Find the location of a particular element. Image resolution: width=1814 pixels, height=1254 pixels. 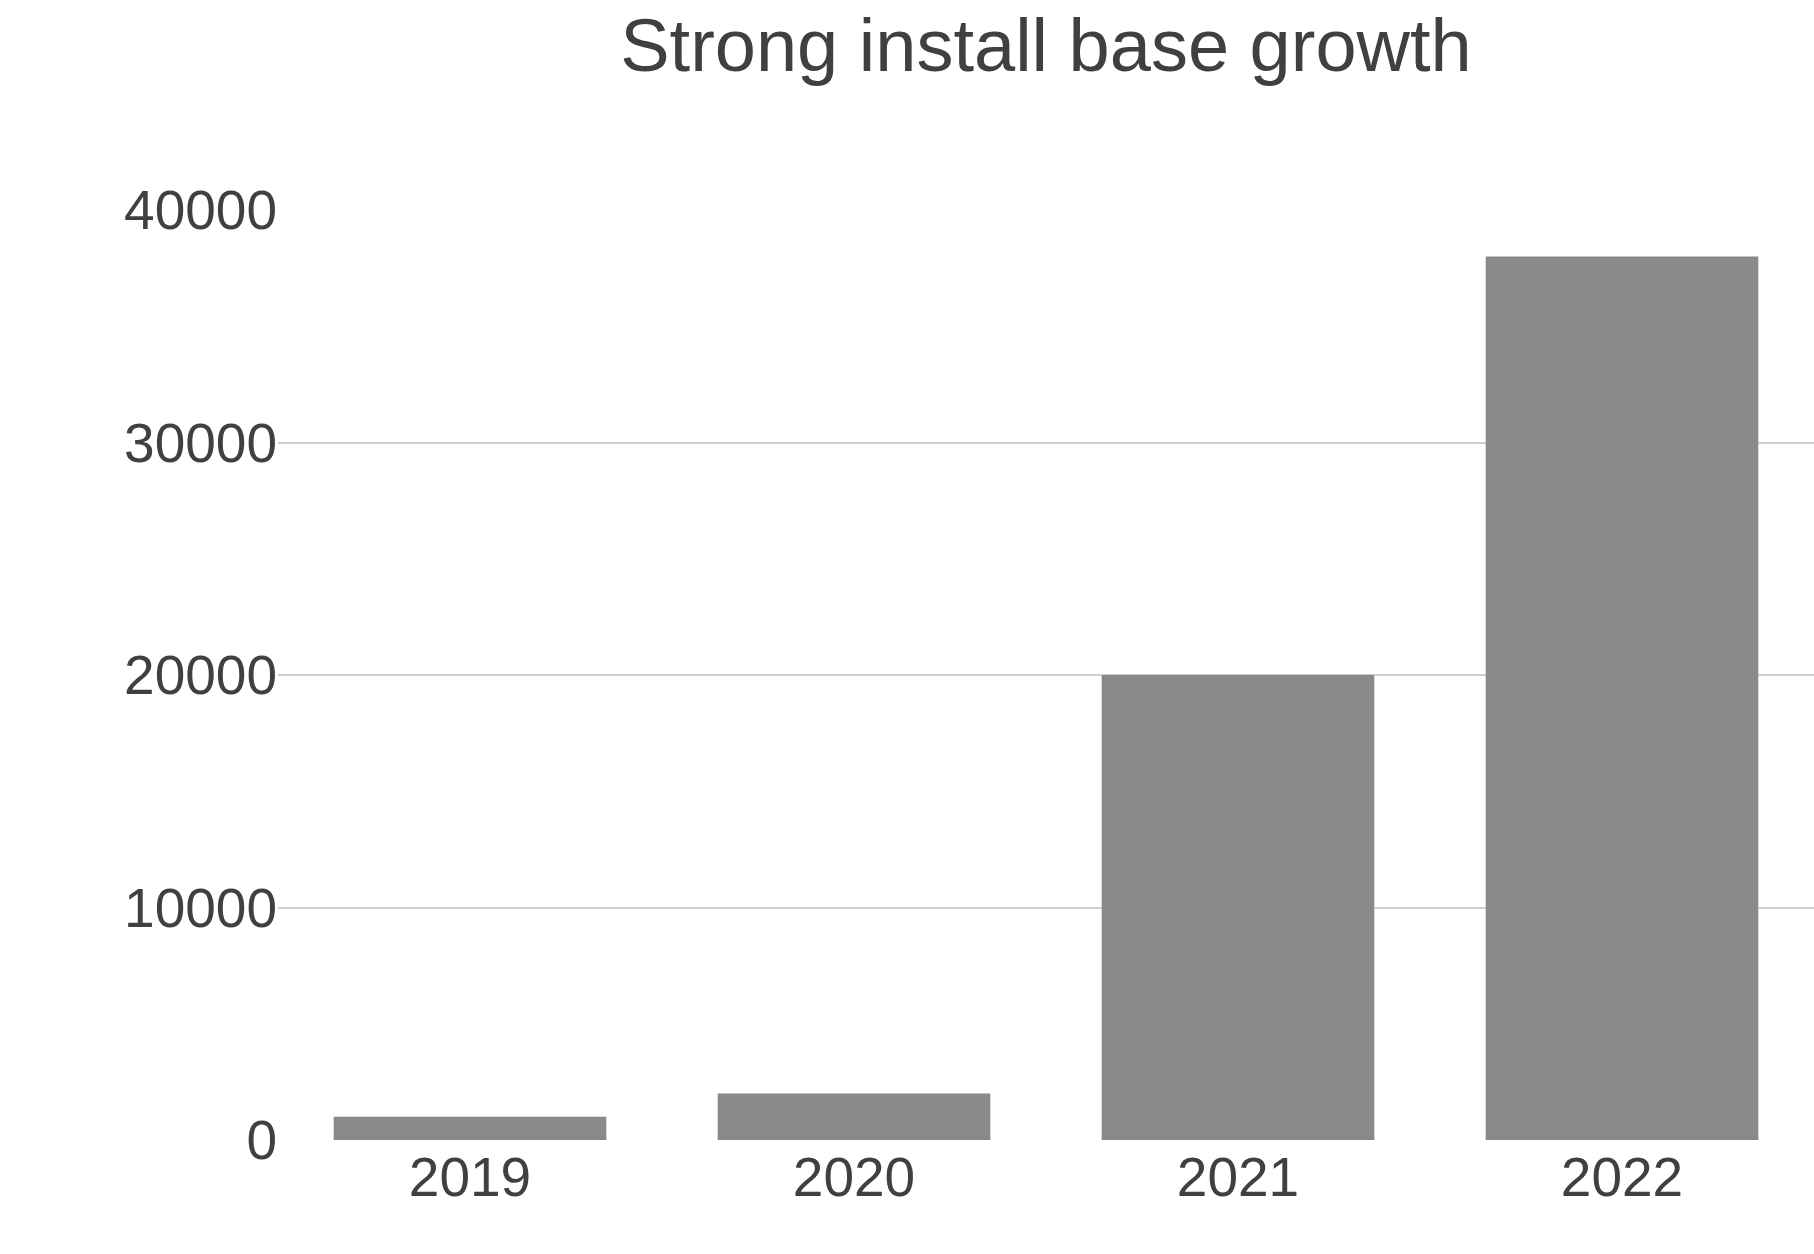

chart-title: Strong install base growth is located at coordinates (1046, 45).